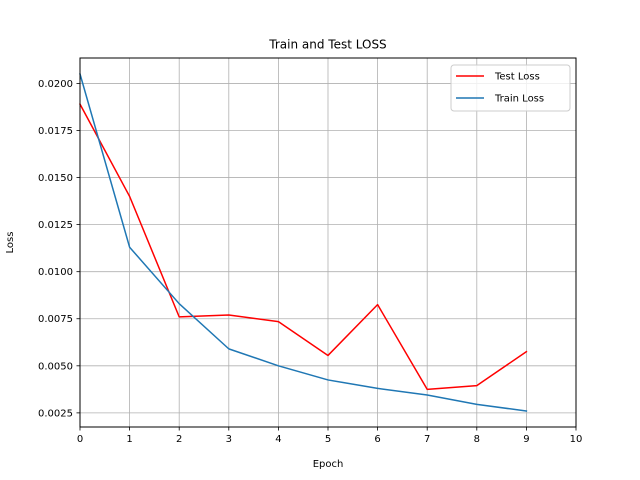 This screenshot has width=640, height=480. Describe the element at coordinates (129, 439) in the screenshot. I see `x-tick-label: 1` at that location.